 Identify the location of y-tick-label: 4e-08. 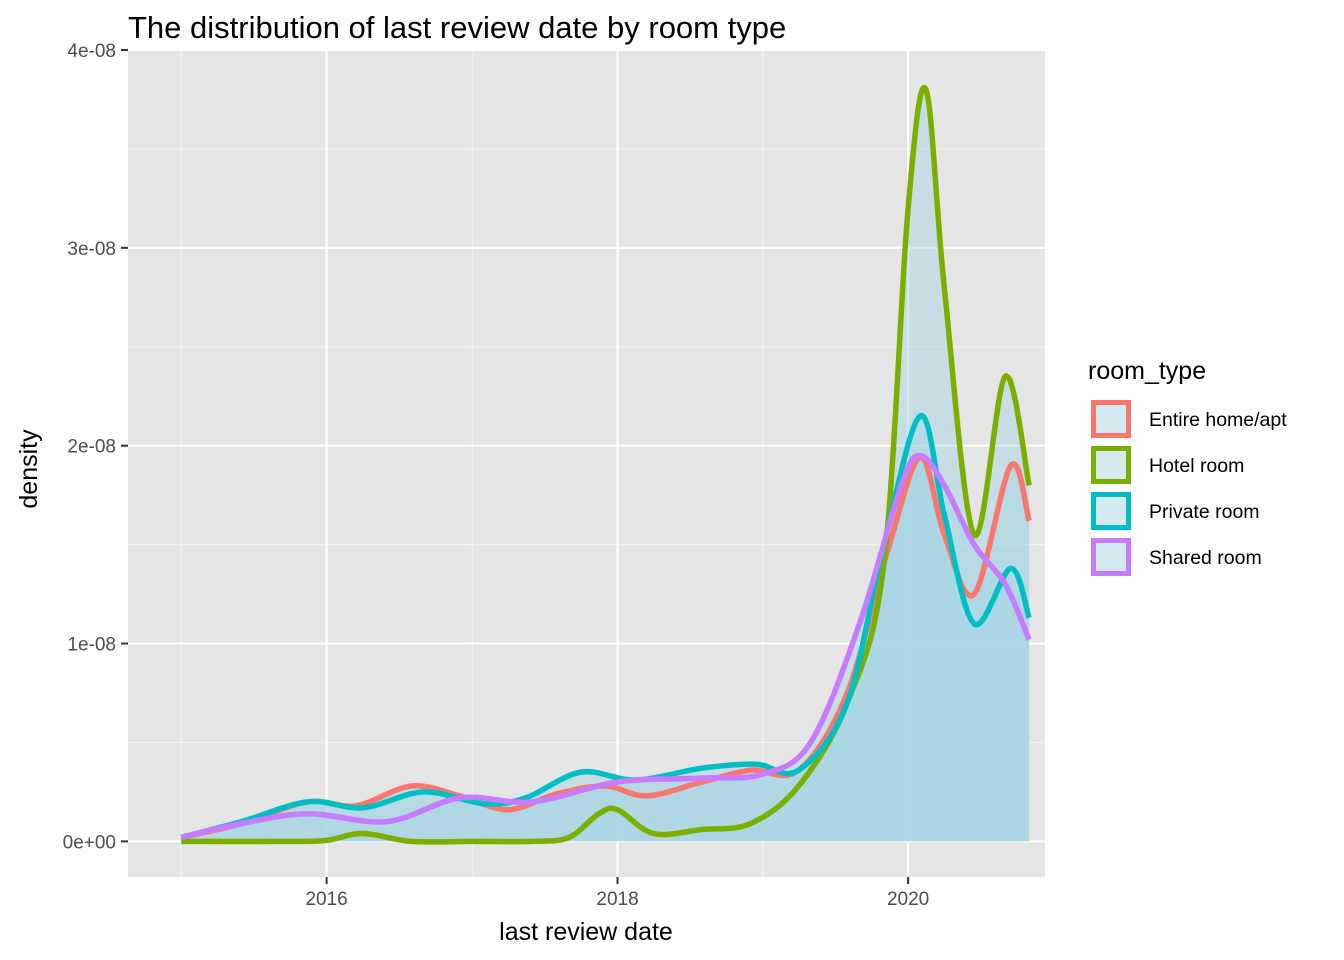
(91, 51).